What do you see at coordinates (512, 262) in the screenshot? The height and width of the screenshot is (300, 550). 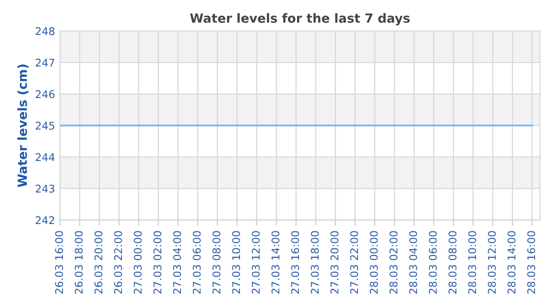 I see `x-tick-label: 28.03 14:00` at bounding box center [512, 262].